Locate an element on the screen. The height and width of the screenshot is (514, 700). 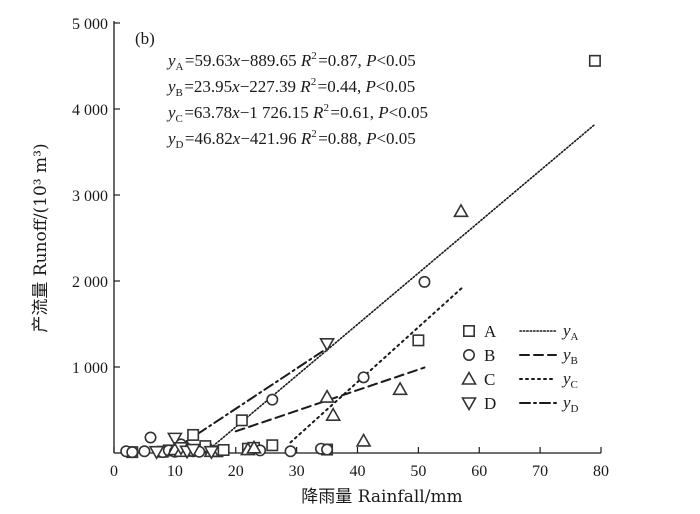
x-tick-label: 70 is located at coordinates (540, 471).